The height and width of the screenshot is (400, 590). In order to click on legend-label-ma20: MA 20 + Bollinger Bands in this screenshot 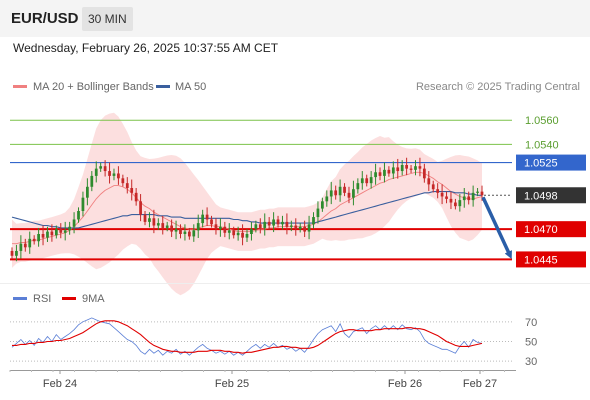, I will do `click(93, 87)`.